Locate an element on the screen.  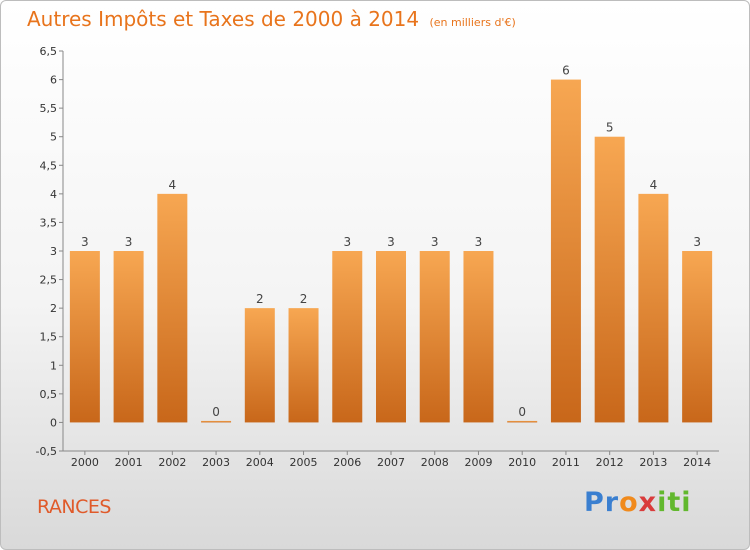
x-tick-label-2000: 2000 is located at coordinates (85, 462).